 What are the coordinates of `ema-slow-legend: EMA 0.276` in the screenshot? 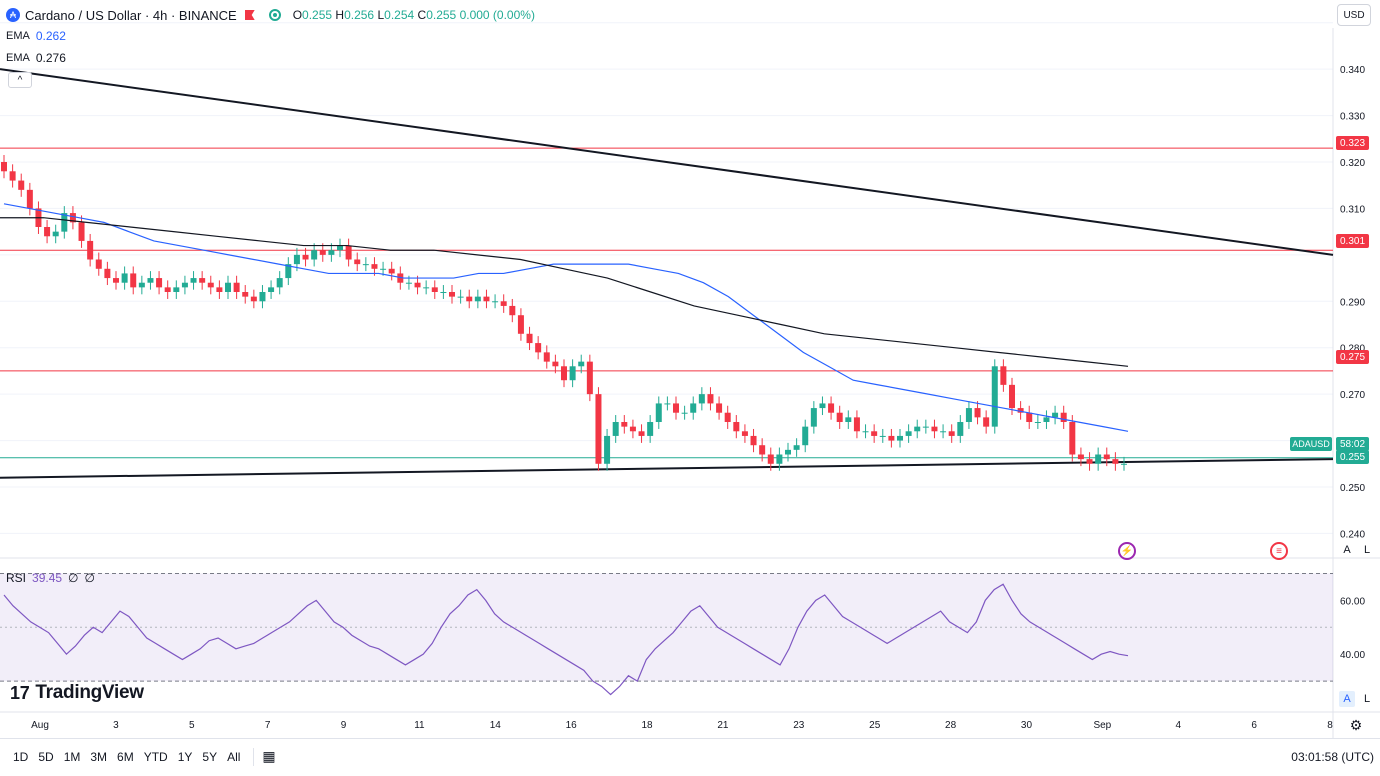 It's located at (36, 58).